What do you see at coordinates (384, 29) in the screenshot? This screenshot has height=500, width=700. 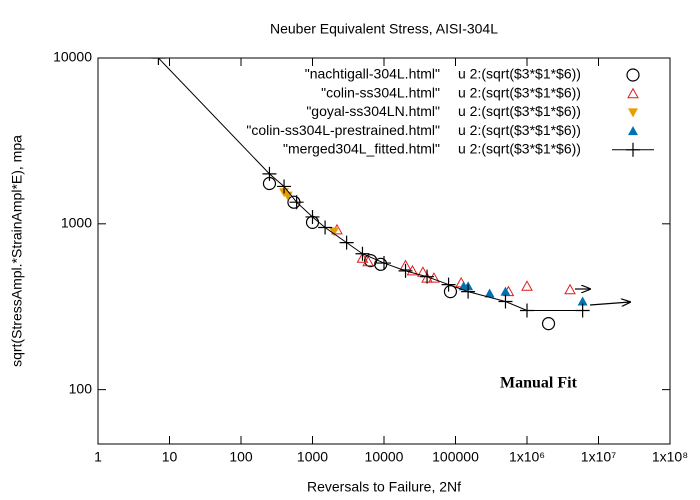 I see `chart-title: Neuber Equivalent Stress, AISI-304L` at bounding box center [384, 29].